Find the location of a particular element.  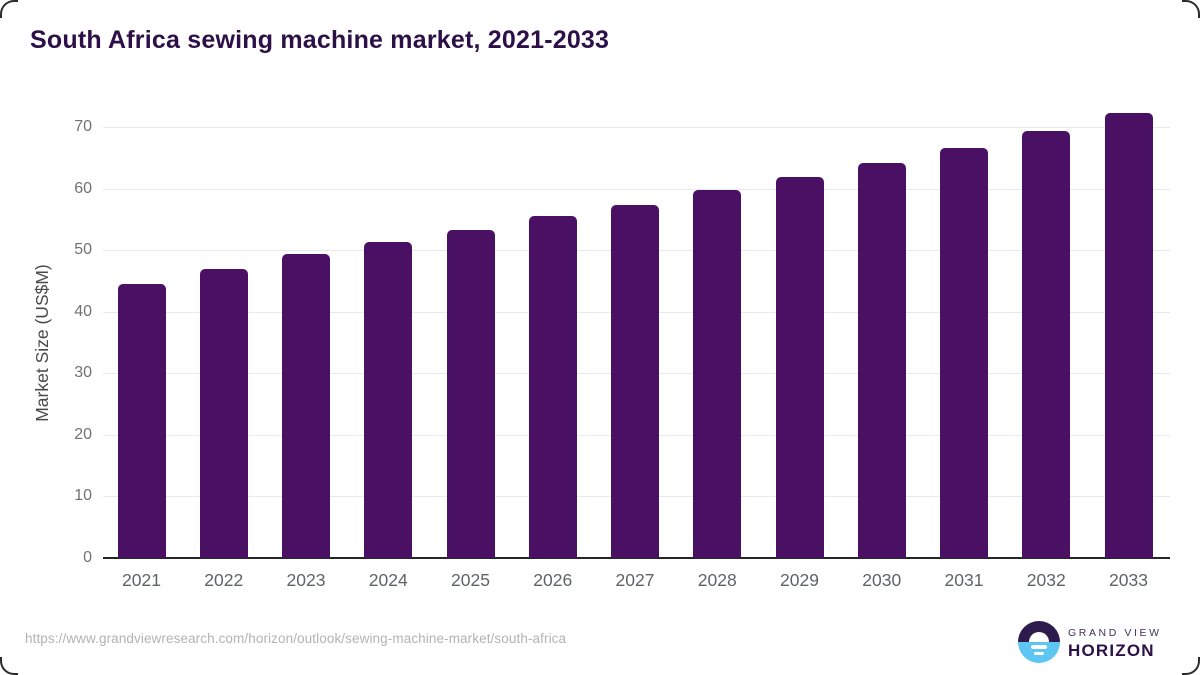

x-tick-label-2032: 2032 is located at coordinates (1046, 580).